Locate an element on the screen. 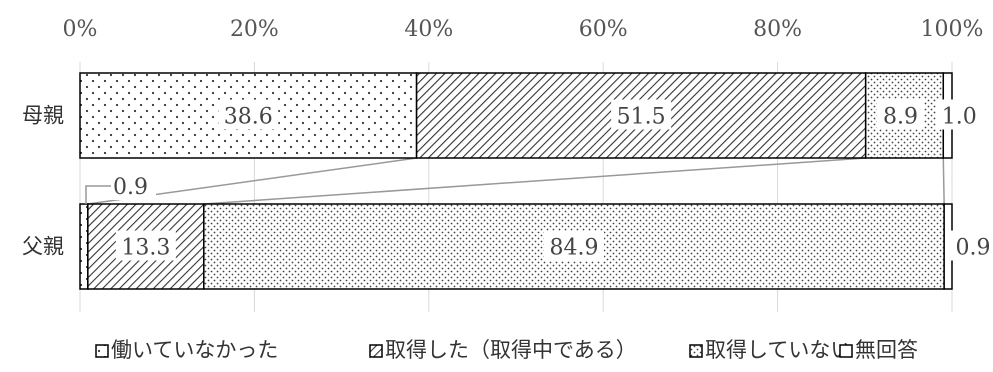  data-label: 38.6 is located at coordinates (248, 117).